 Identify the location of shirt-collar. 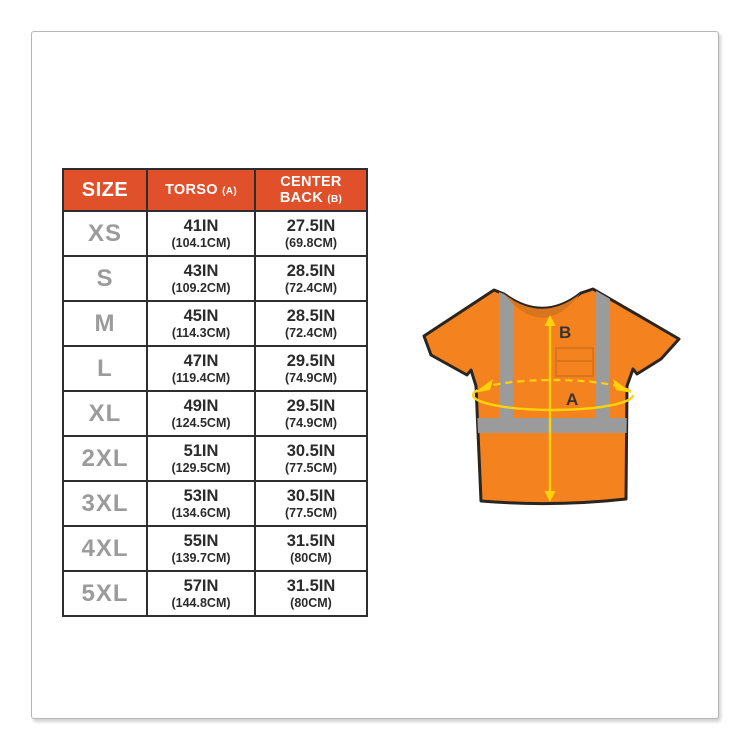
(542, 306).